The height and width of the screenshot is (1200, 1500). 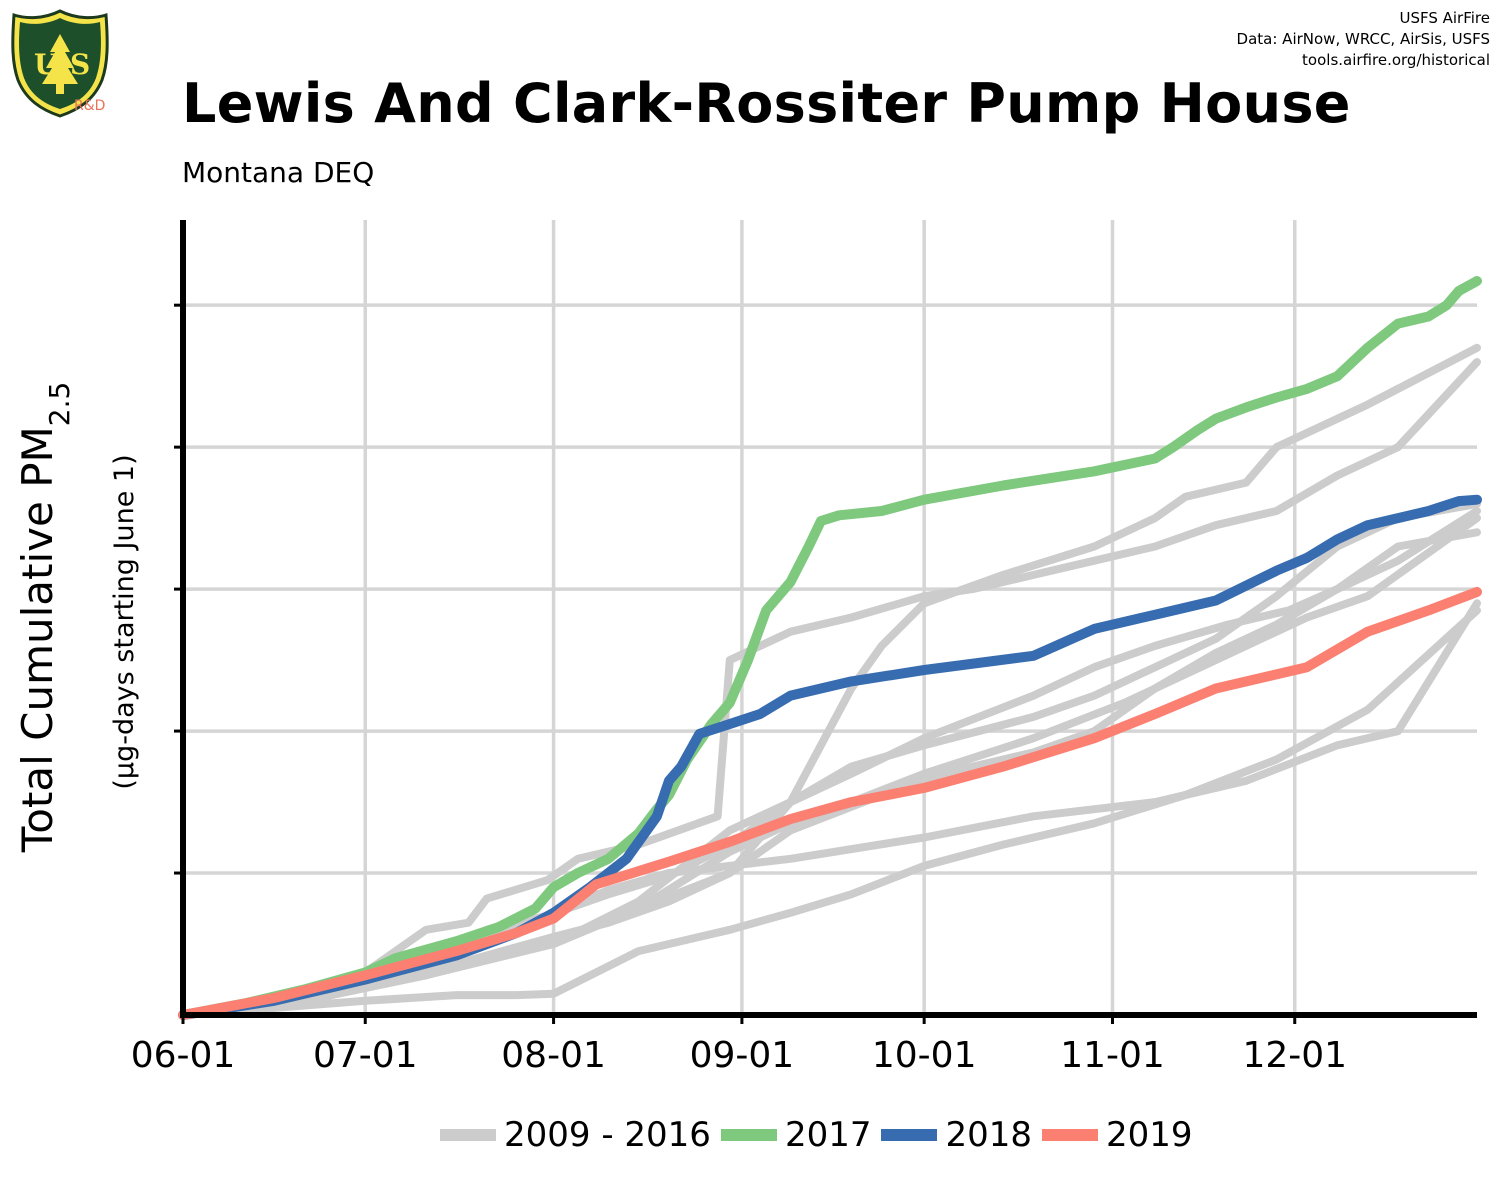 I want to click on legend-item: 2018, so click(x=956, y=1135).